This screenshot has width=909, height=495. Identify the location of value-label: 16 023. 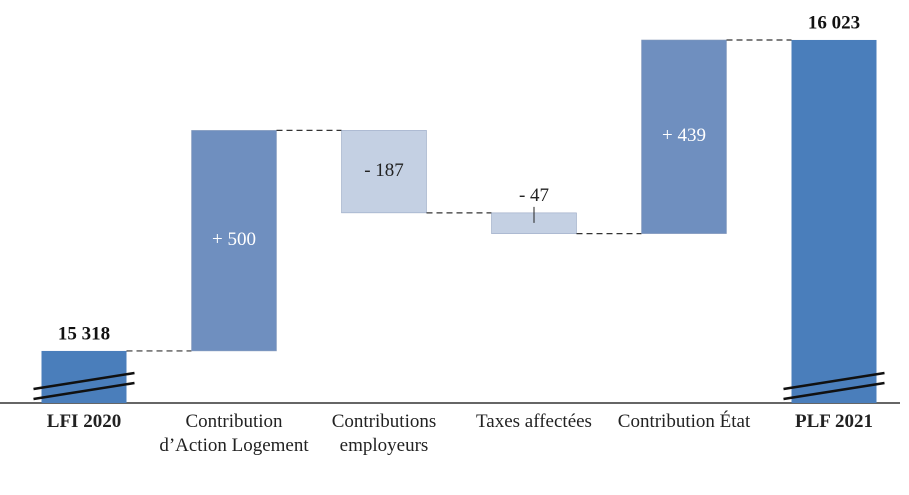
(834, 22).